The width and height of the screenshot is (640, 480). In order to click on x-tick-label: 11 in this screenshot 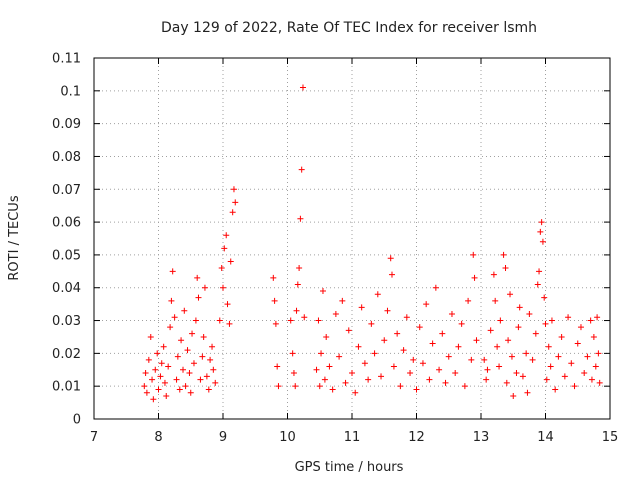, I will do `click(352, 437)`.